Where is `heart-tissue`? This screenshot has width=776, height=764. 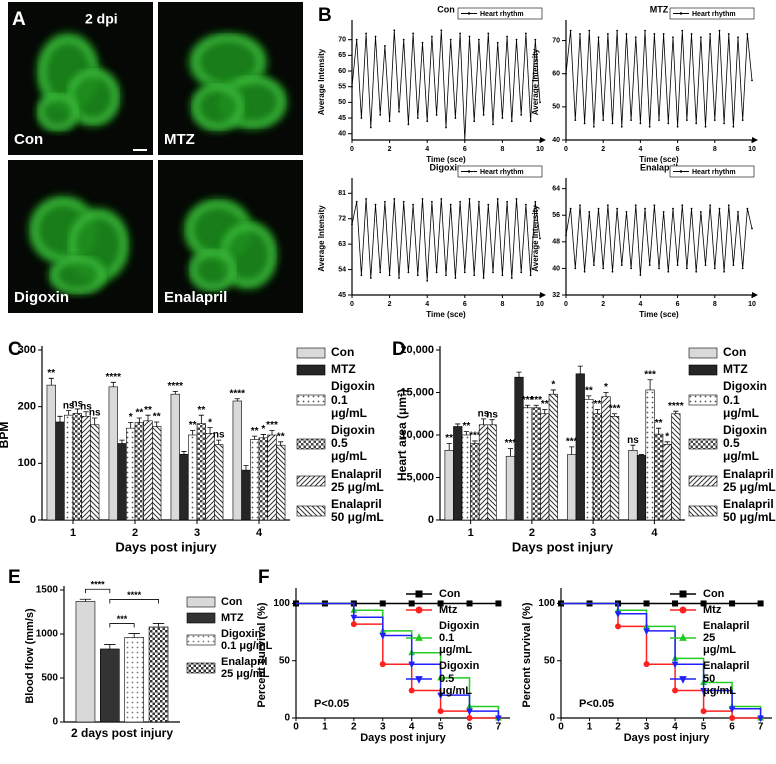
heart-tissue is located at coordinates (213, 270).